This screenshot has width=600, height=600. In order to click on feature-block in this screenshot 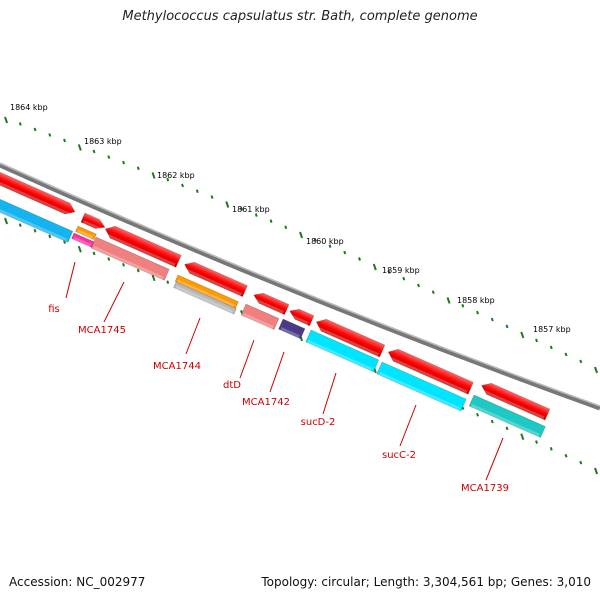, I will do `click(86, 232)`.